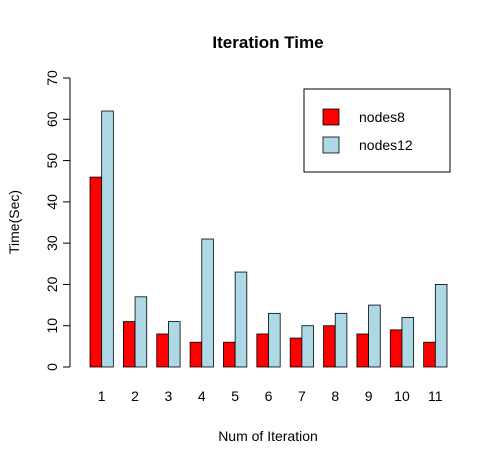 The width and height of the screenshot is (500, 465). What do you see at coordinates (335, 396) in the screenshot?
I see `x-tick-label: 8` at bounding box center [335, 396].